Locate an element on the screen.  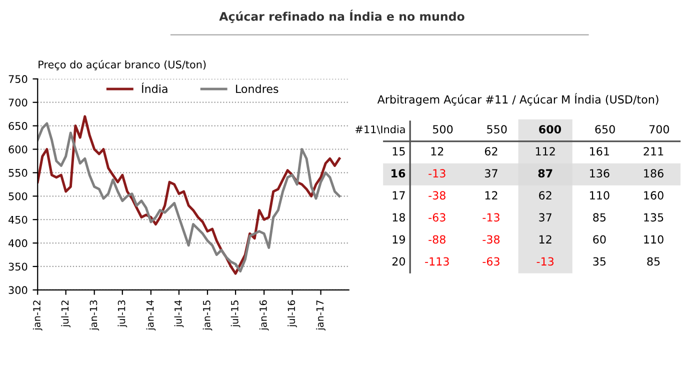
y-tick-label: 350 is located at coordinates (18, 266).